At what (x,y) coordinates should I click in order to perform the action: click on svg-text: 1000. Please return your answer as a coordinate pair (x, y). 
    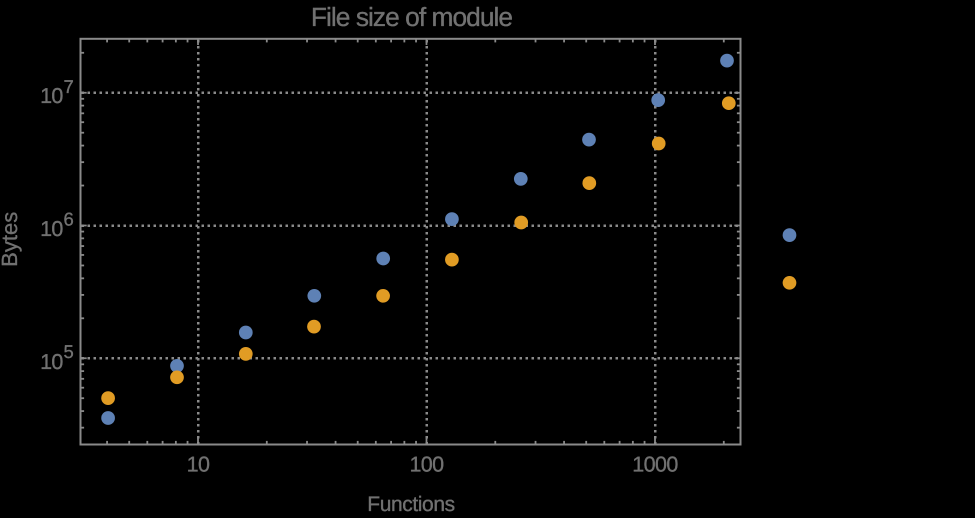
    Looking at the image, I should click on (655, 465).